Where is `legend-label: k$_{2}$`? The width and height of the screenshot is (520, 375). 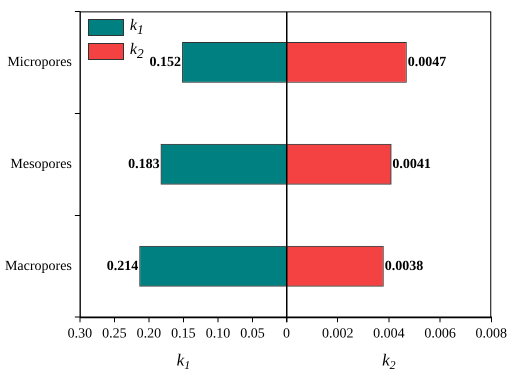
legend-label: k$_{2}$ is located at coordinates (137, 52).